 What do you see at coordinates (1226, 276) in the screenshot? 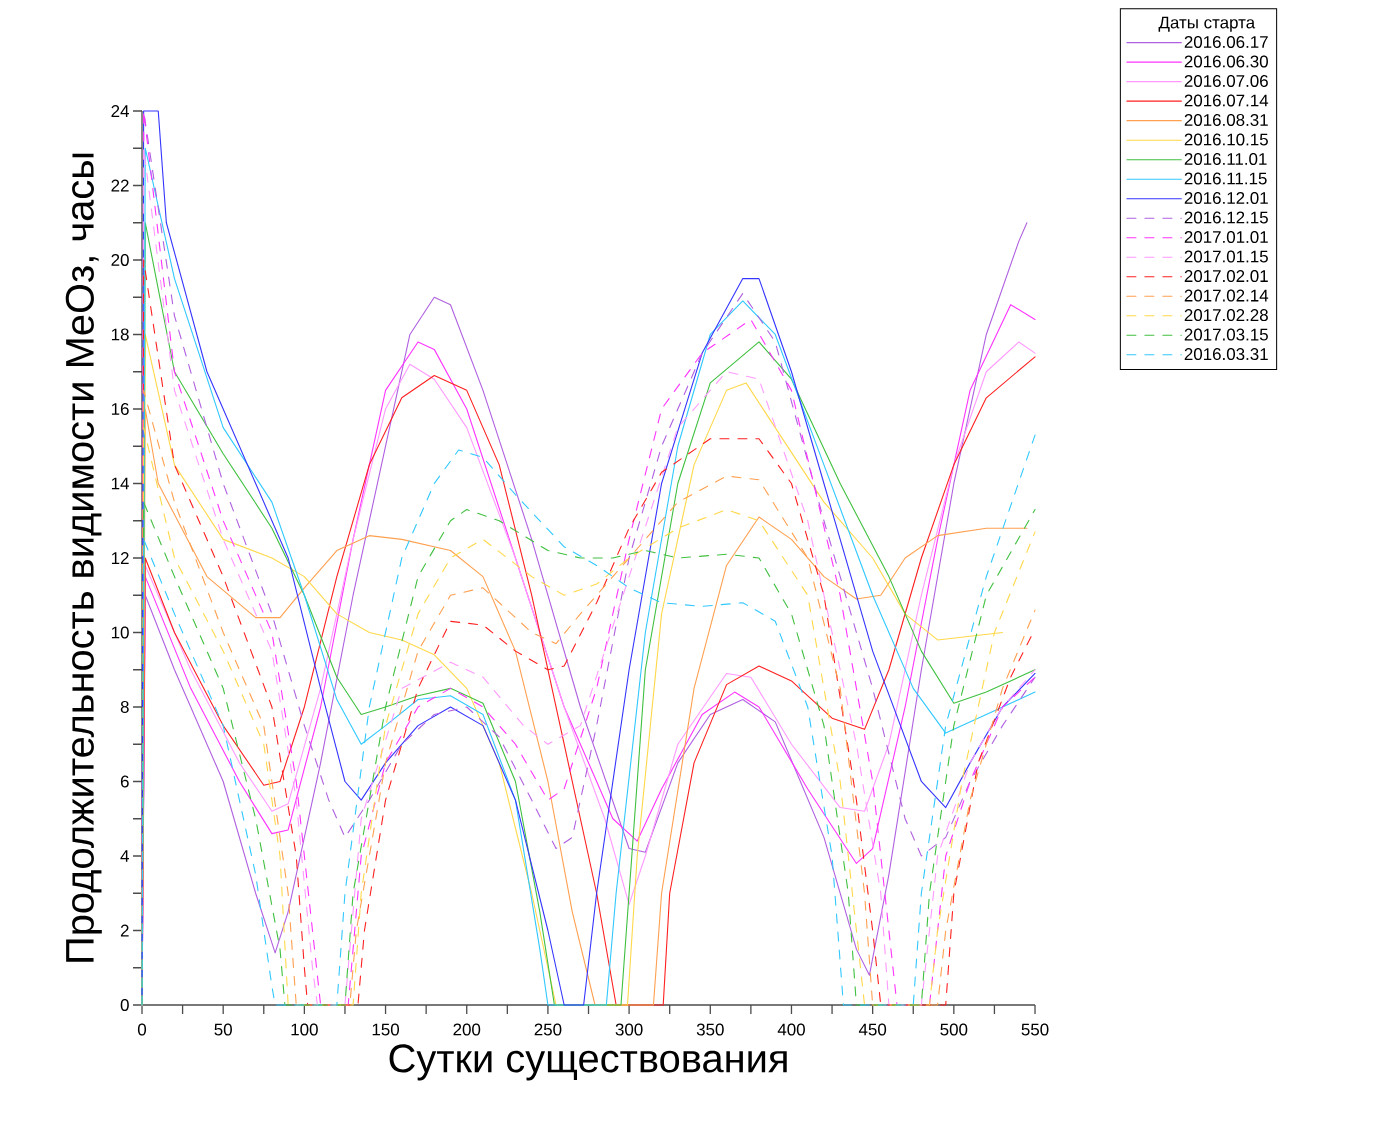
I see `legend-label: 2017.02.01` at bounding box center [1226, 276].